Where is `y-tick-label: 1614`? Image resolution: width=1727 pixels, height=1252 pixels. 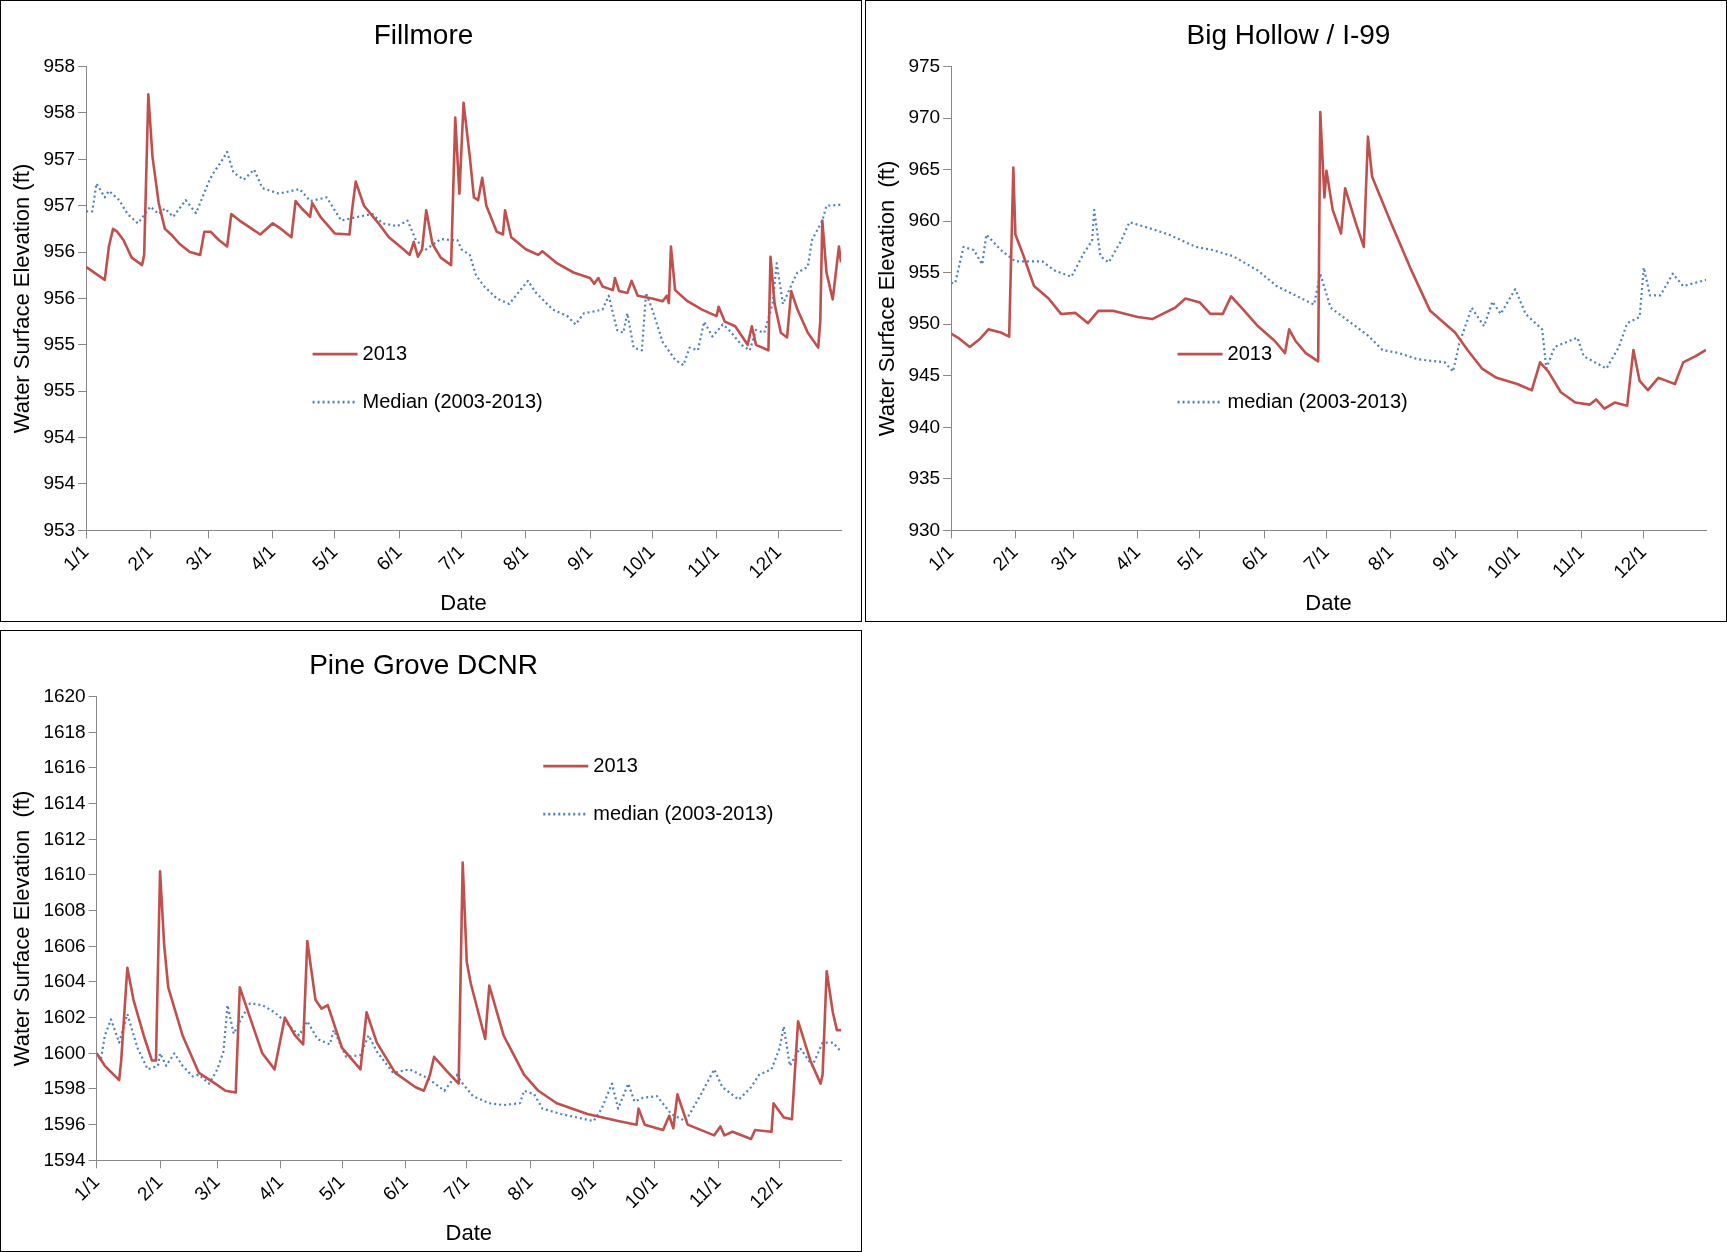 y-tick-label: 1614 is located at coordinates (65, 802).